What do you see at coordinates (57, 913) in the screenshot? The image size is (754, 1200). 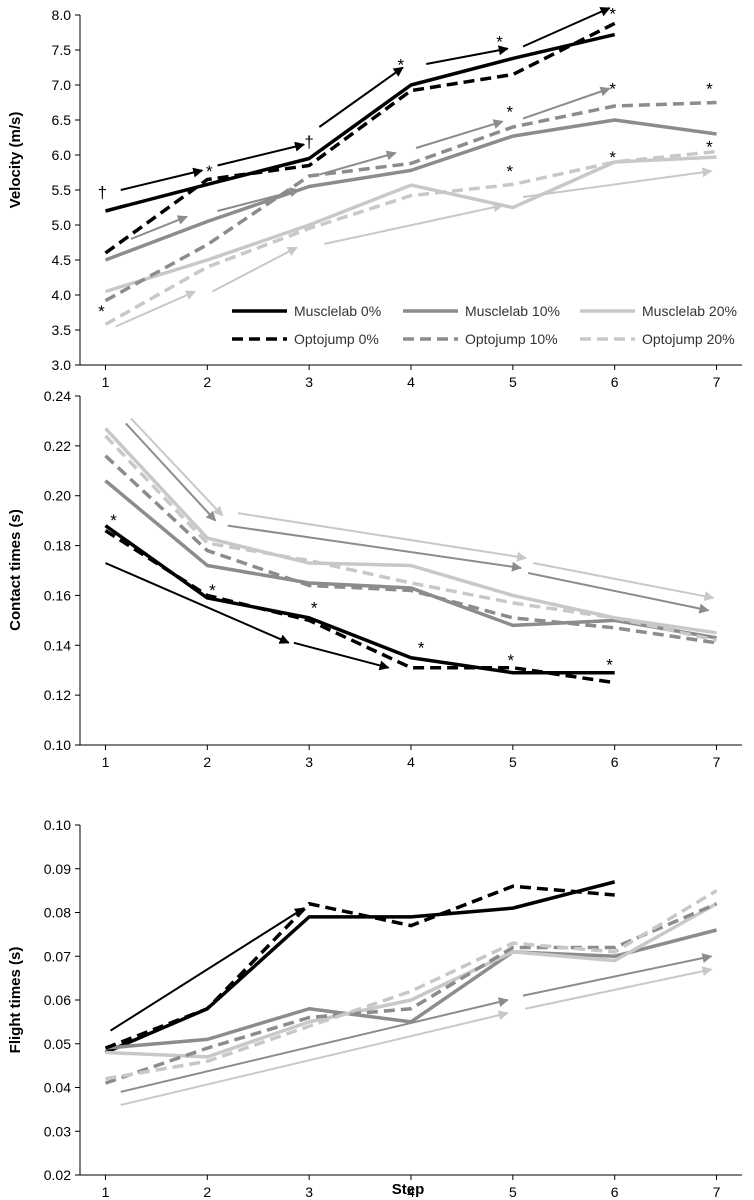 I see `flight-y-tick-label: 0.08` at bounding box center [57, 913].